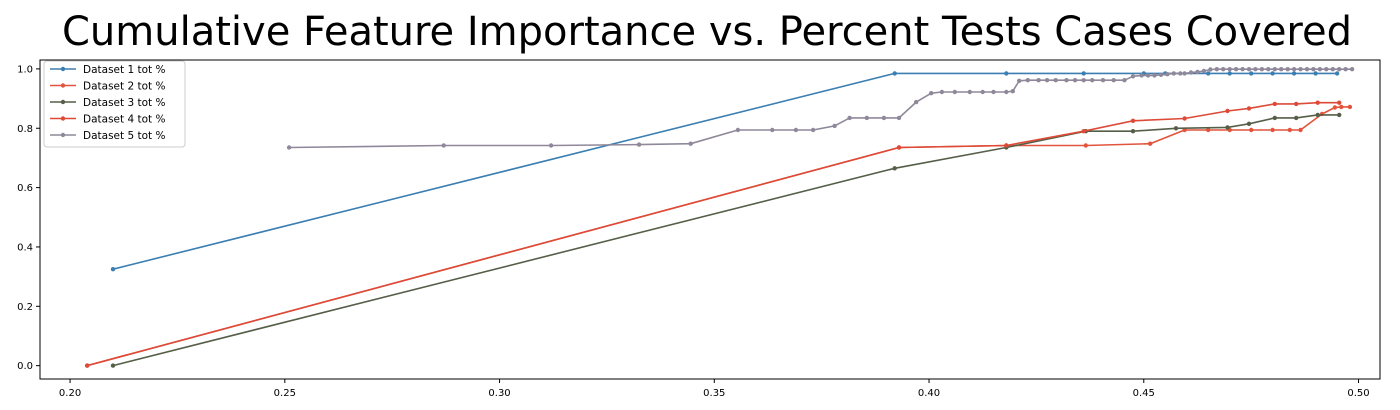 The width and height of the screenshot is (1400, 410). I want to click on legend-box, so click(114, 104).